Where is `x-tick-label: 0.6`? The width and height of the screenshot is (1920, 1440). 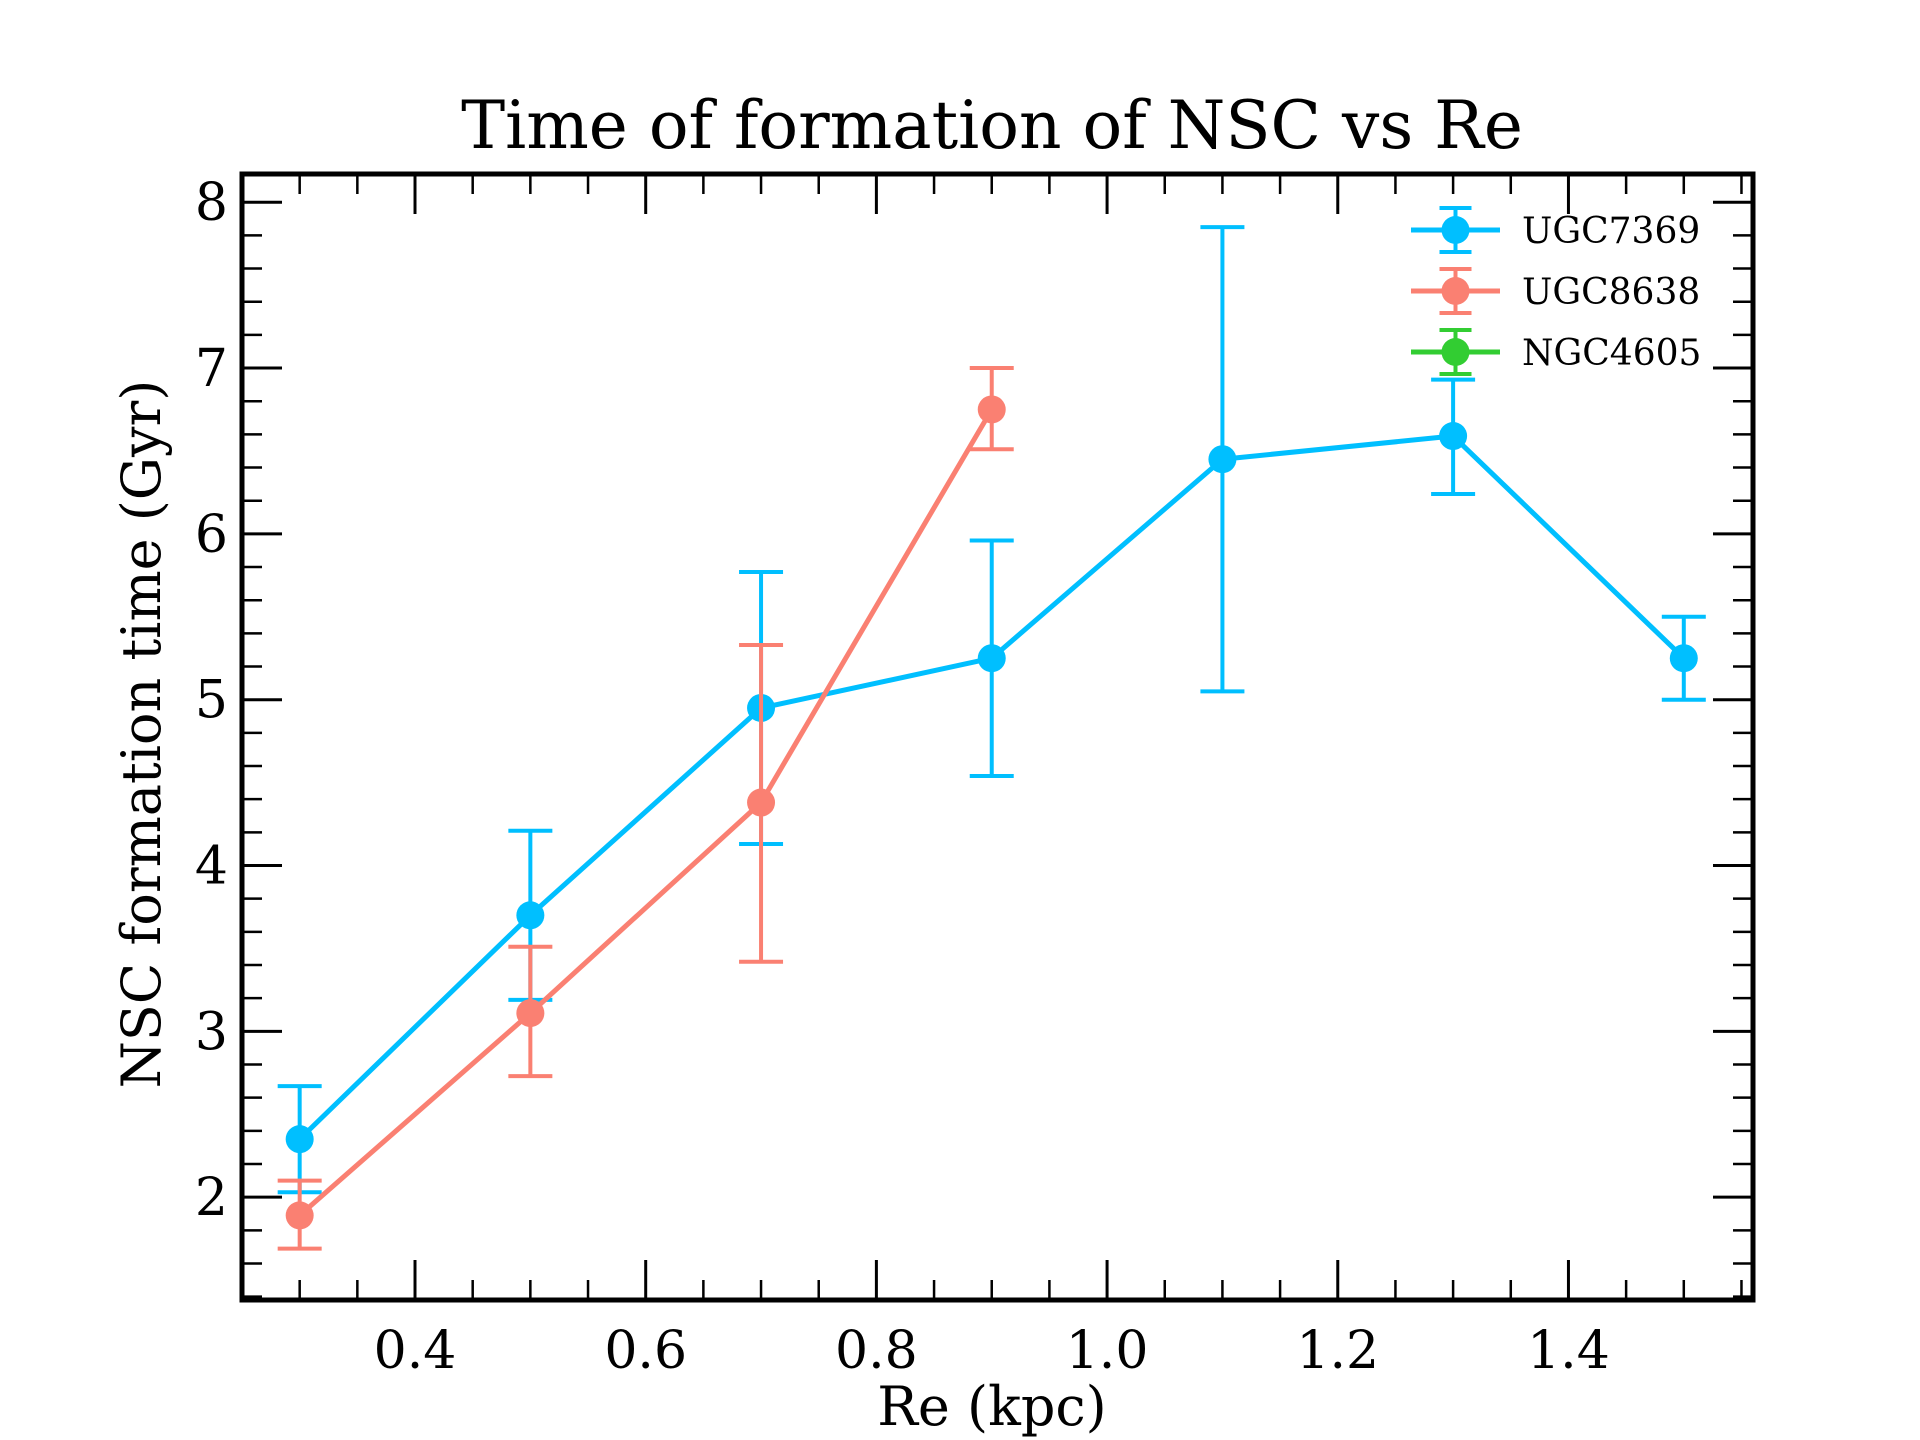 x-tick-label: 0.6 is located at coordinates (645, 1351).